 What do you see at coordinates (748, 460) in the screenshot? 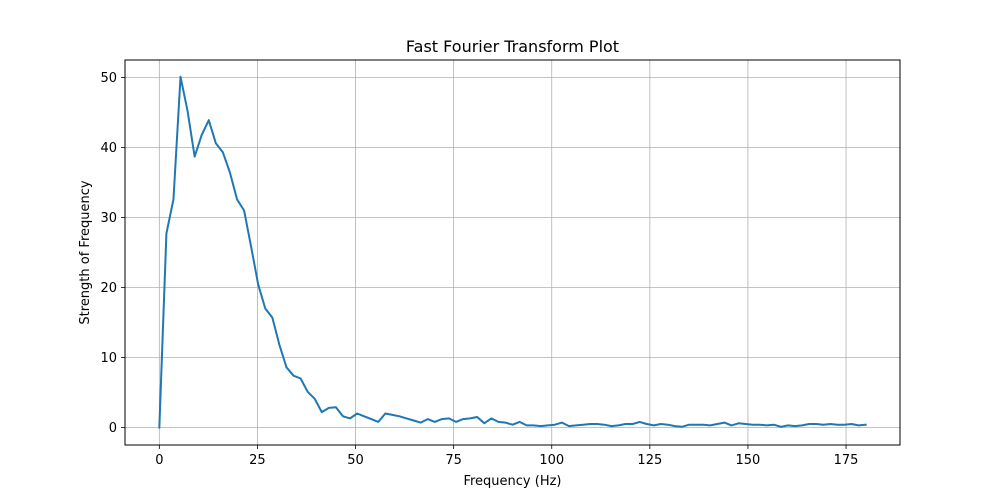
I see `x-tick-label: 150` at bounding box center [748, 460].